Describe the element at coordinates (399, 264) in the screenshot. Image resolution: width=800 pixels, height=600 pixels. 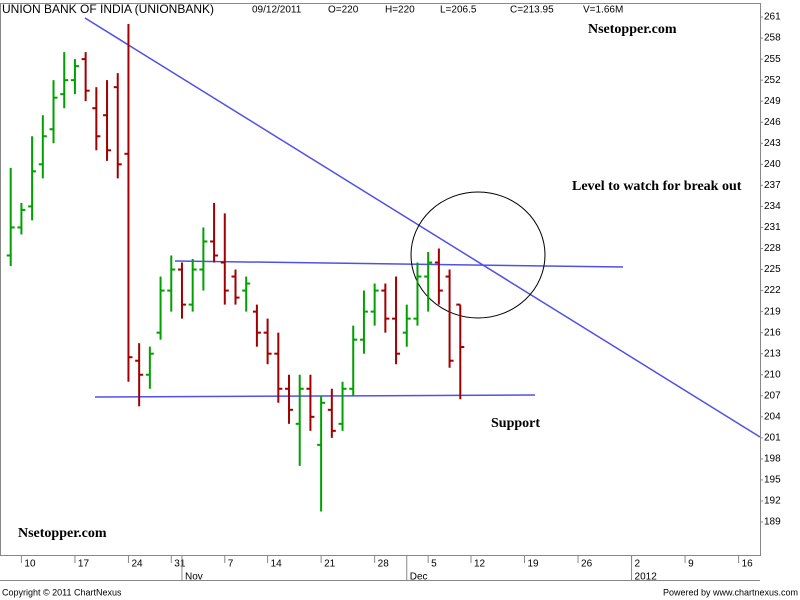
I see `resistance-line` at that location.